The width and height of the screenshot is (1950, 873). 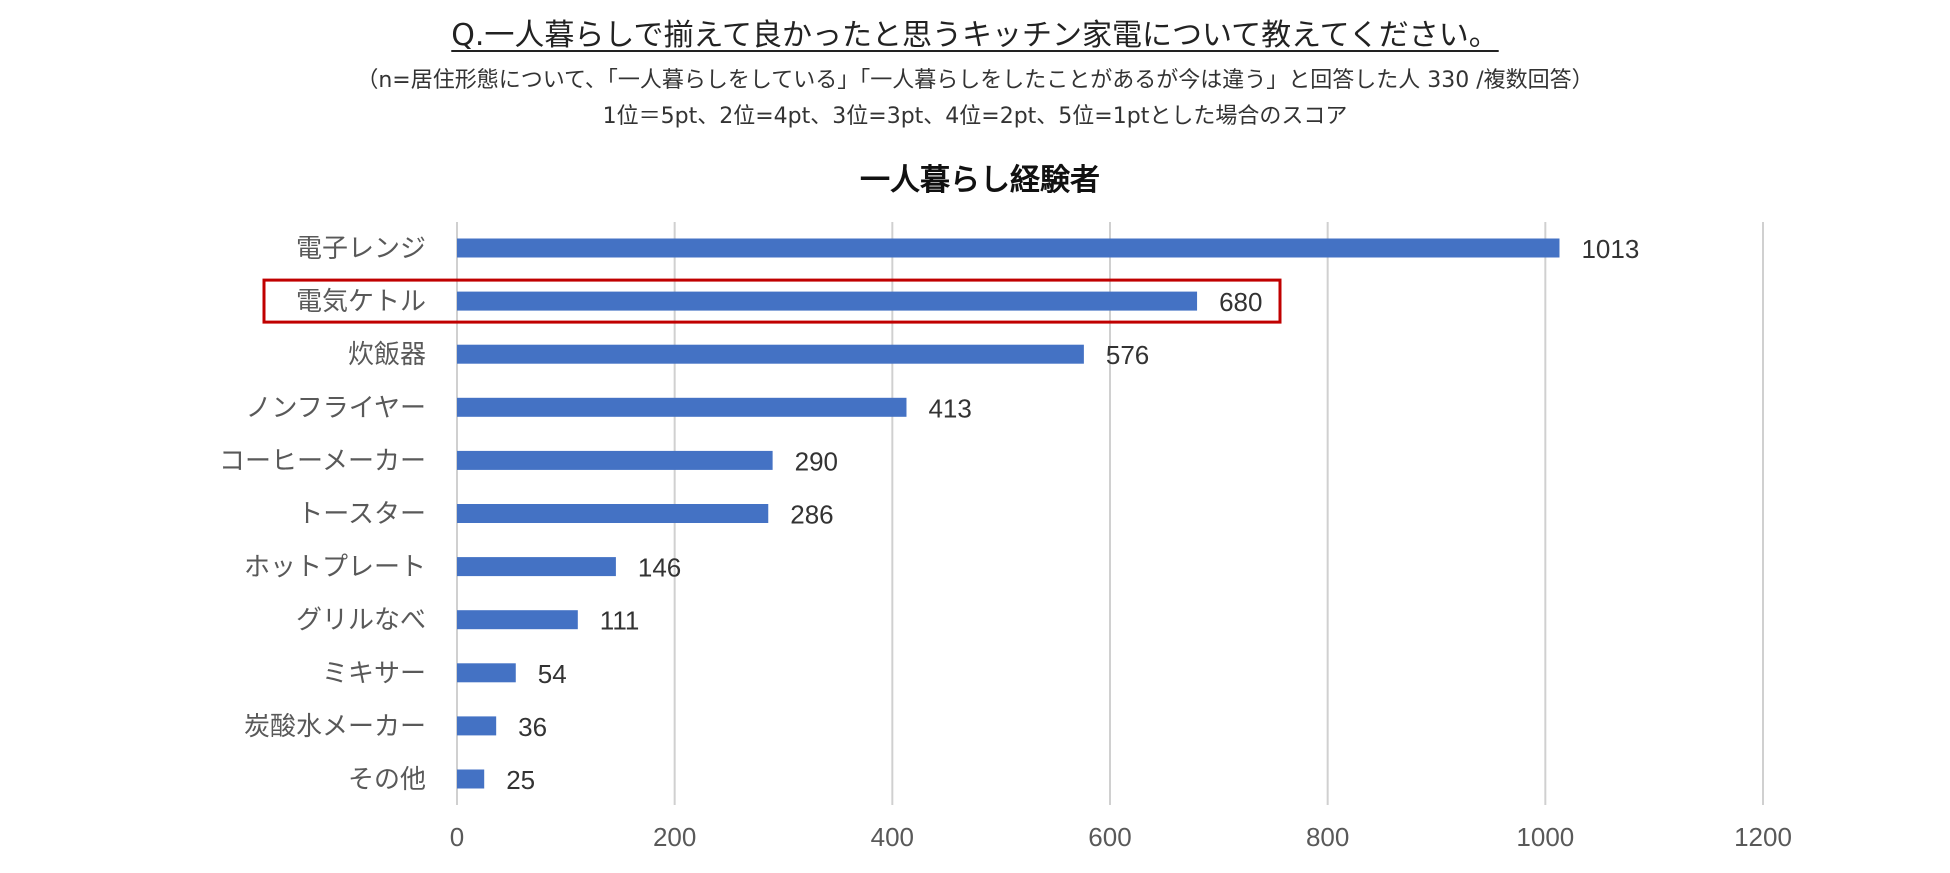 I want to click on x-tick-label: 1200, so click(x=1763, y=837).